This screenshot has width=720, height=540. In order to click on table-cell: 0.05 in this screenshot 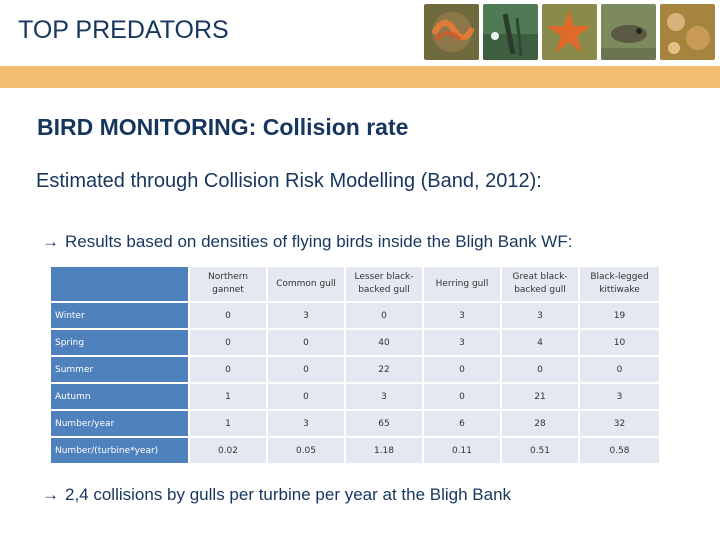, I will do `click(306, 450)`.